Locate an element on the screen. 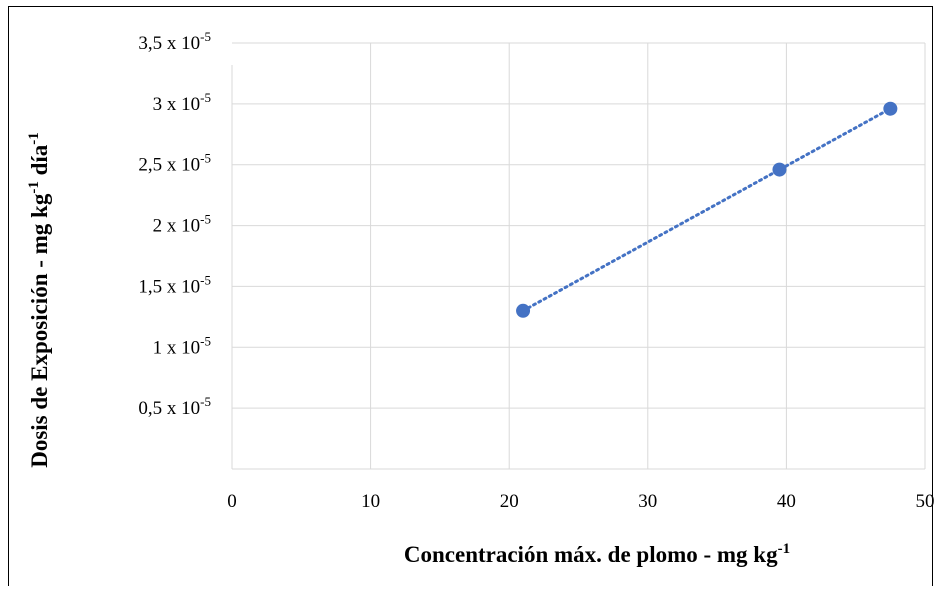 This screenshot has height=590, width=941. x-tick-label: 50 is located at coordinates (925, 501).